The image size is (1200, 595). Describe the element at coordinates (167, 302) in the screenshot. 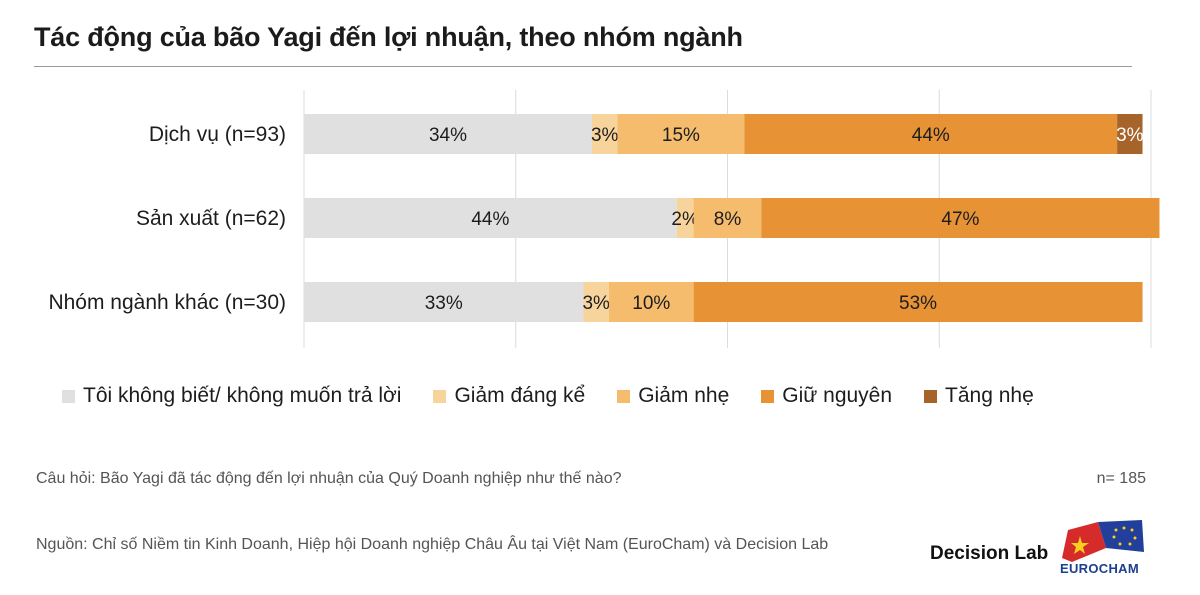

I see `category-label: Nhóm ngành khác (n=30)` at that location.